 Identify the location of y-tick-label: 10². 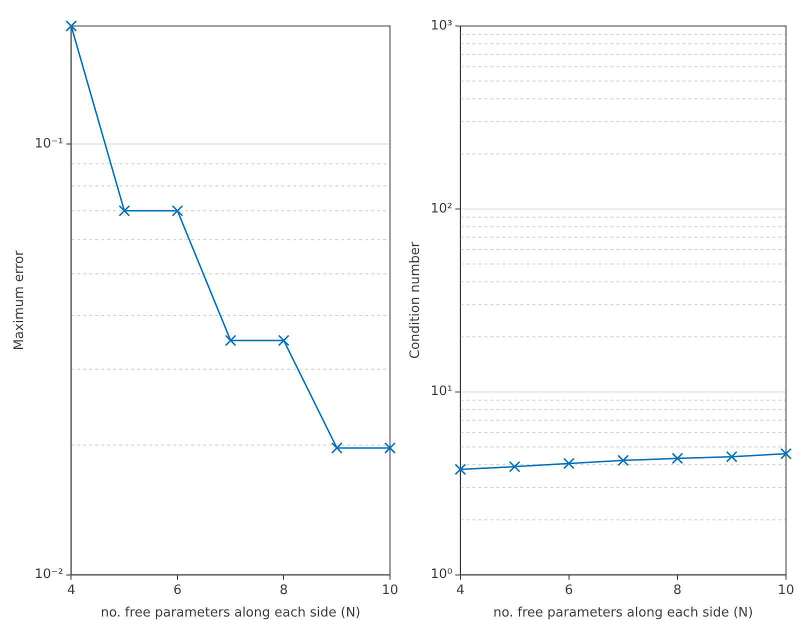
(441, 208).